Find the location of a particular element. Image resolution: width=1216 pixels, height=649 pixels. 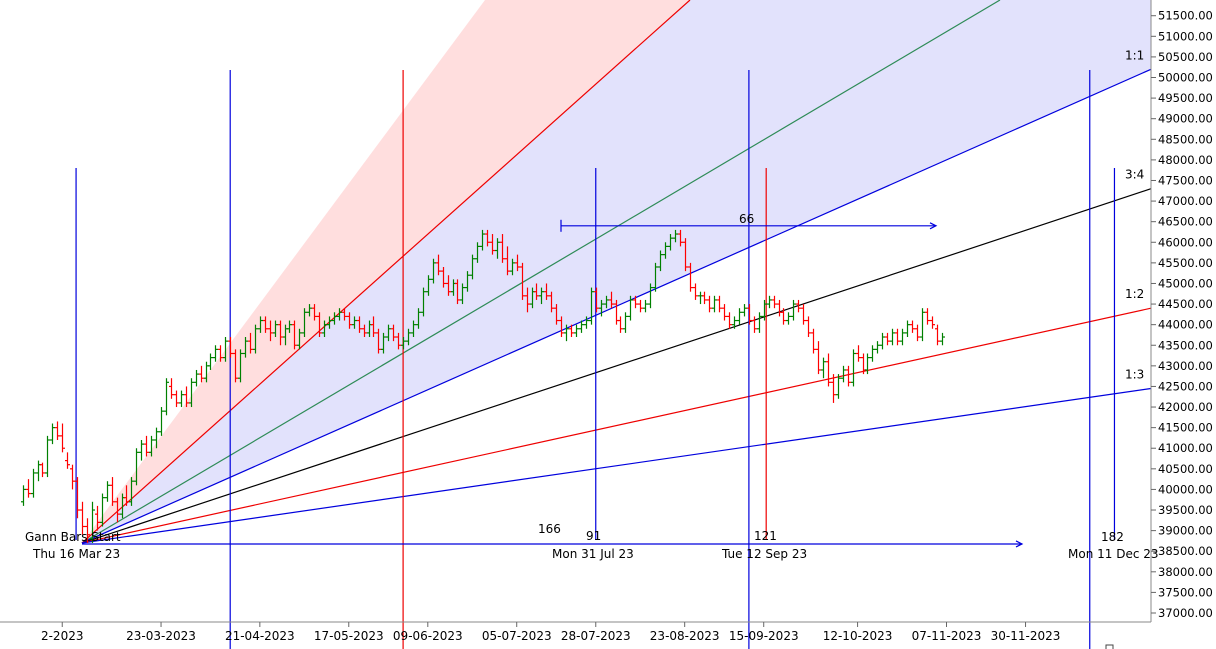

axis-corner-marker is located at coordinates (1109, 646).